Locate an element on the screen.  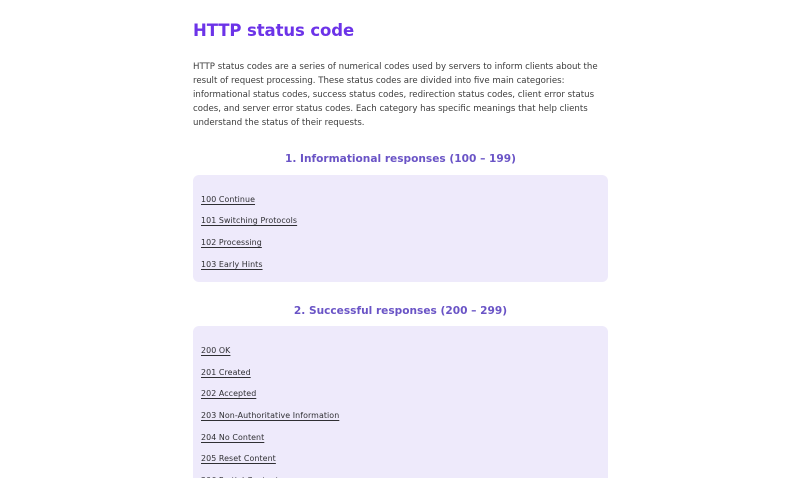
page-title: HTTP status code is located at coordinates (274, 30).